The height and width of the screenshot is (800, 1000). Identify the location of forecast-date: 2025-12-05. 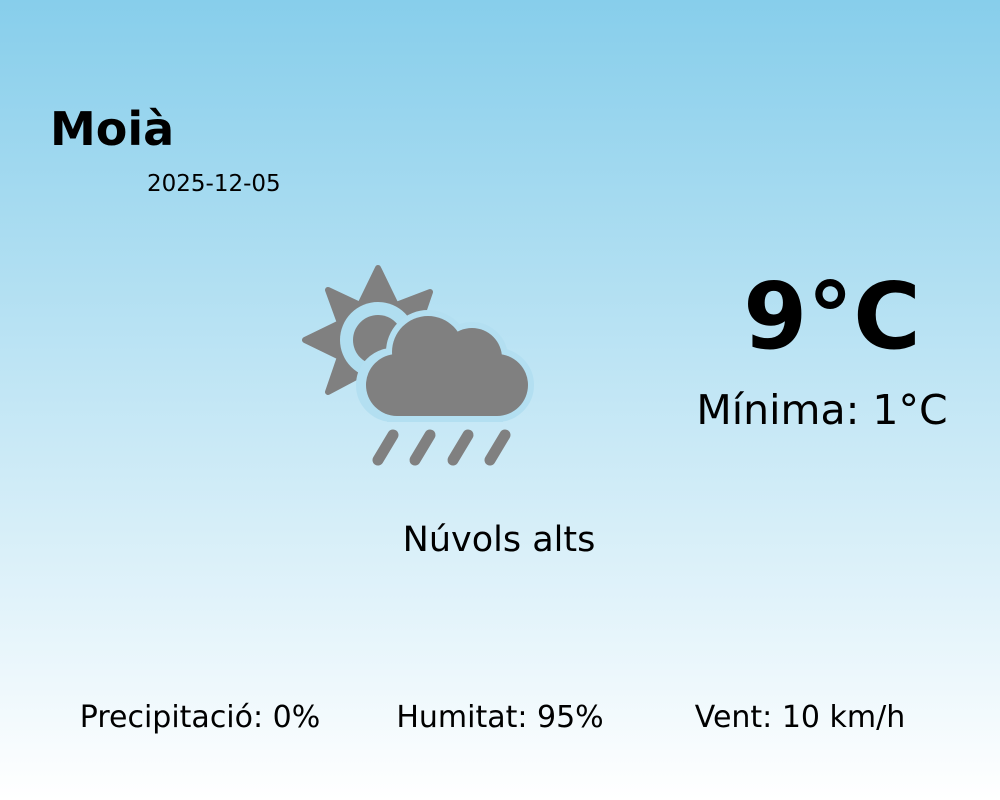
(214, 184).